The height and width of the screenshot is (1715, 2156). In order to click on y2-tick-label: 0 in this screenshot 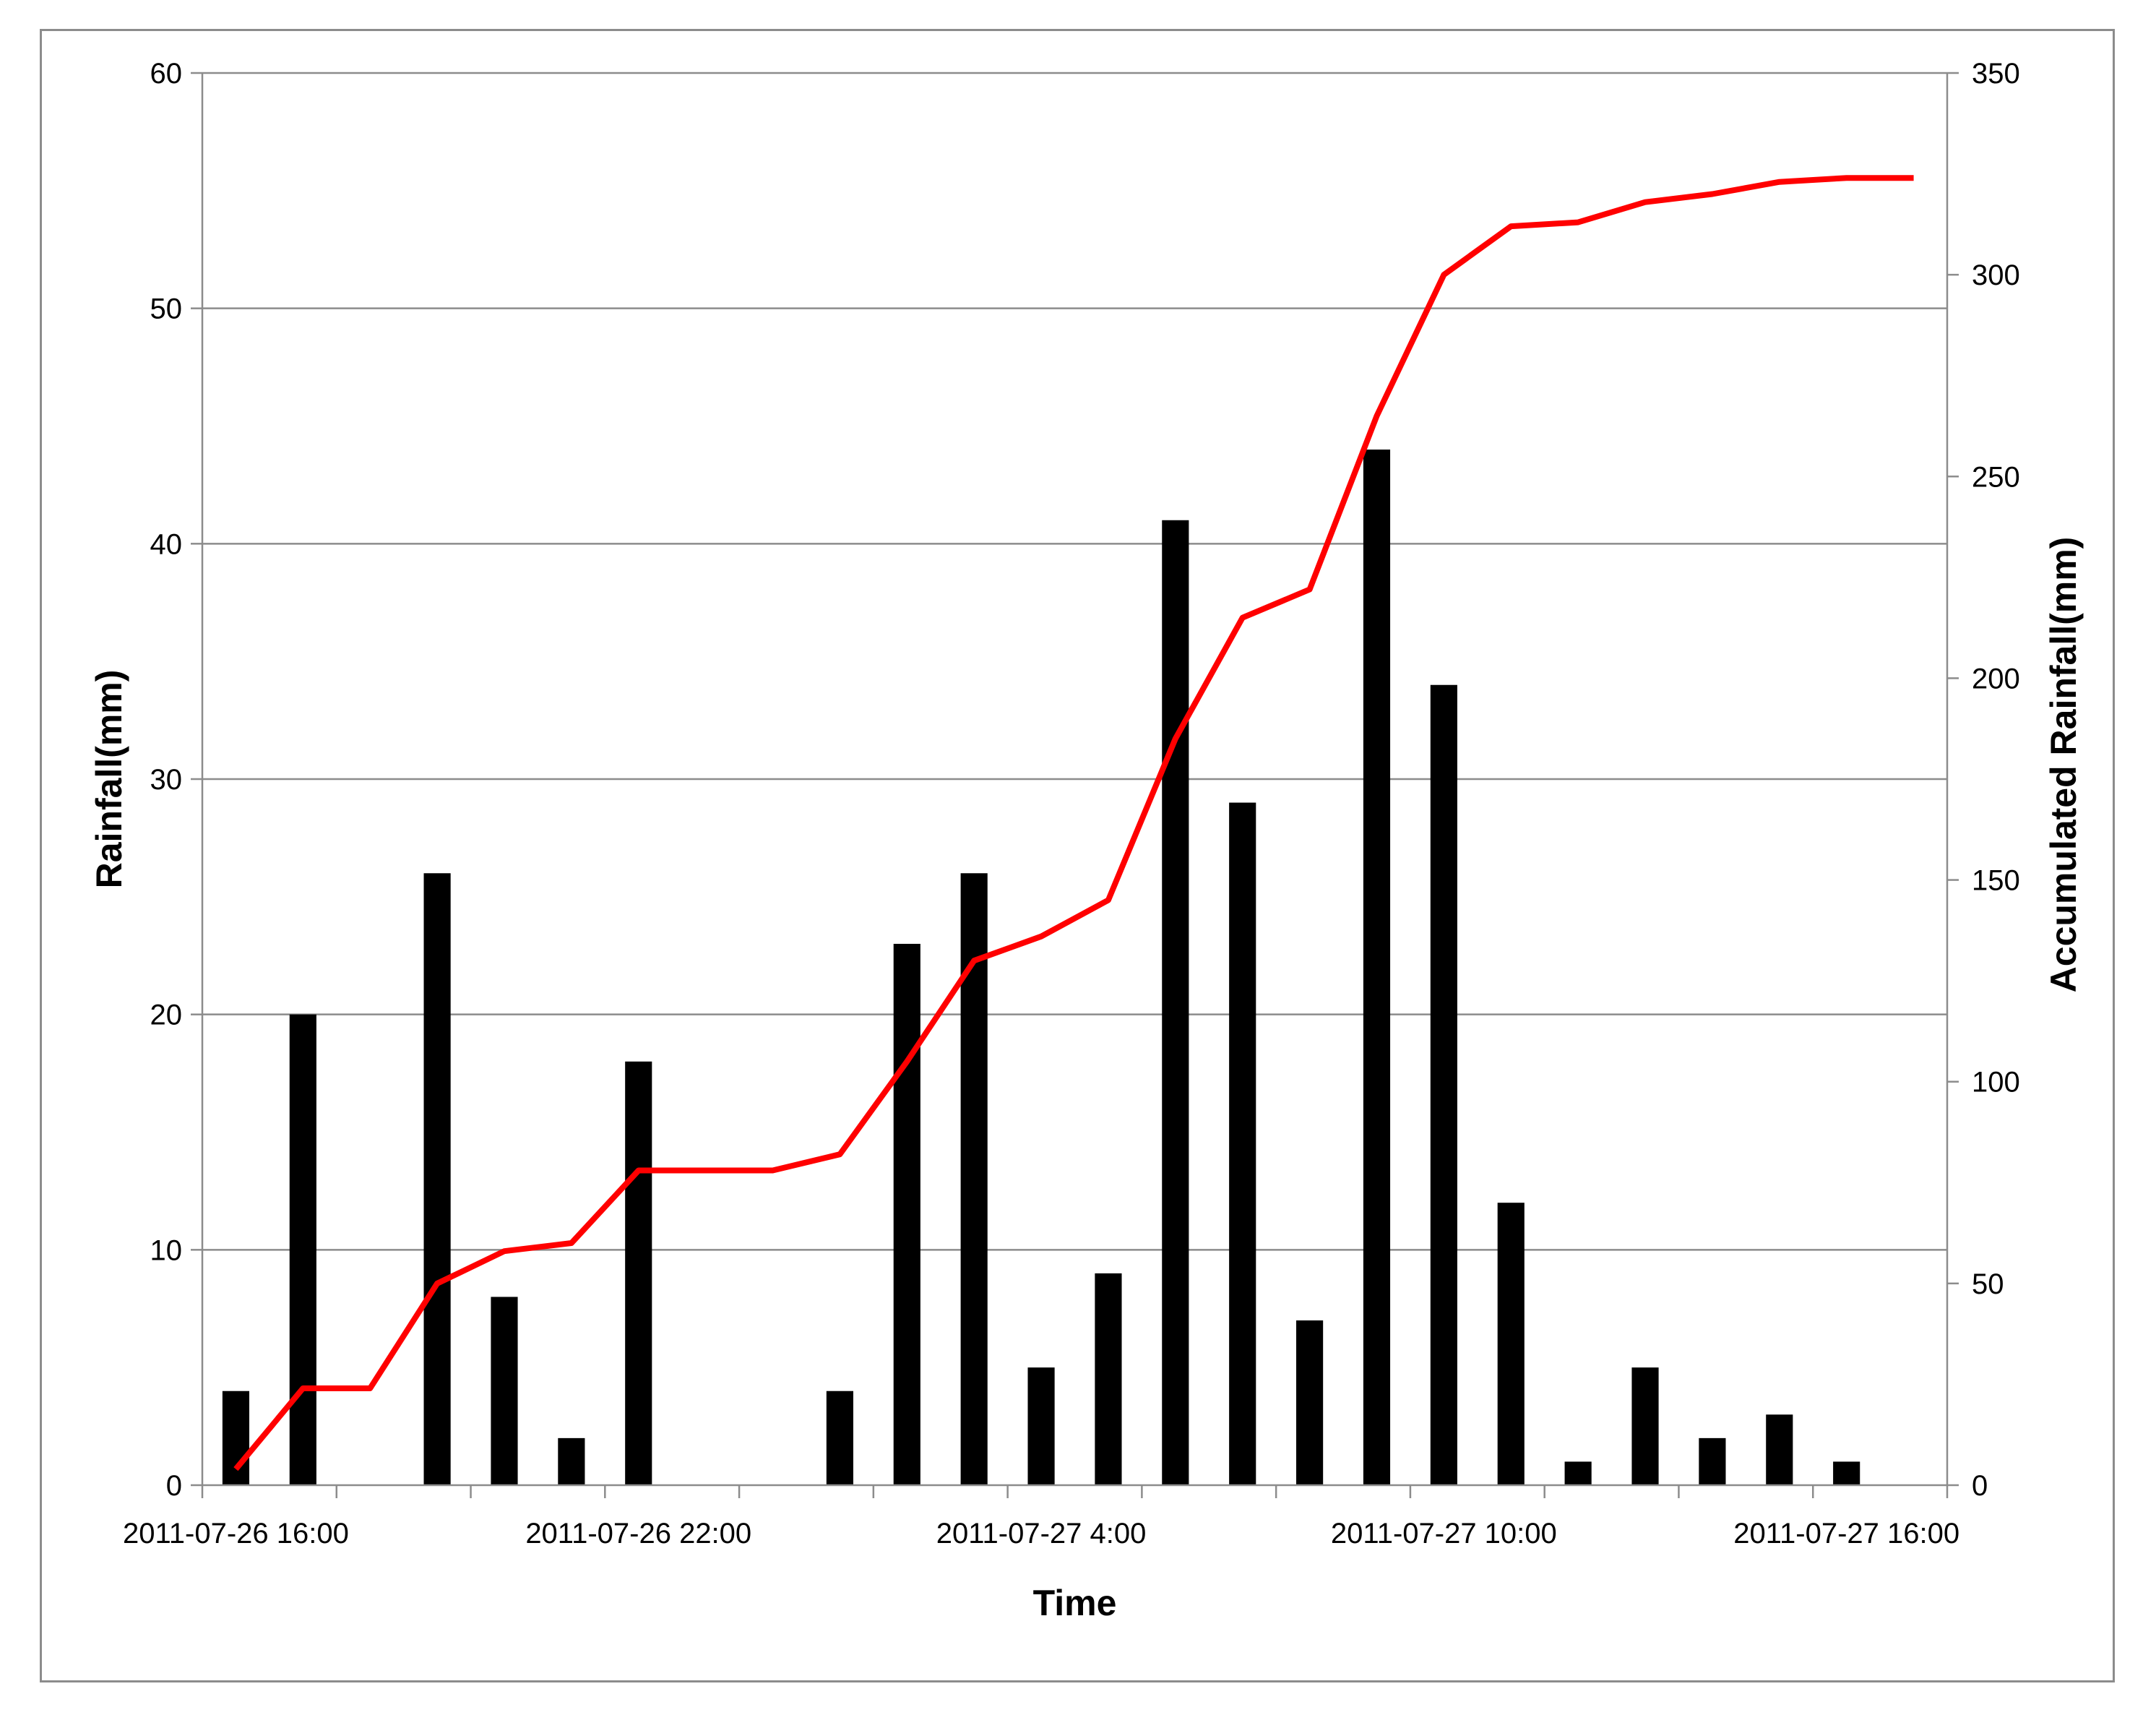, I will do `click(1980, 1486)`.